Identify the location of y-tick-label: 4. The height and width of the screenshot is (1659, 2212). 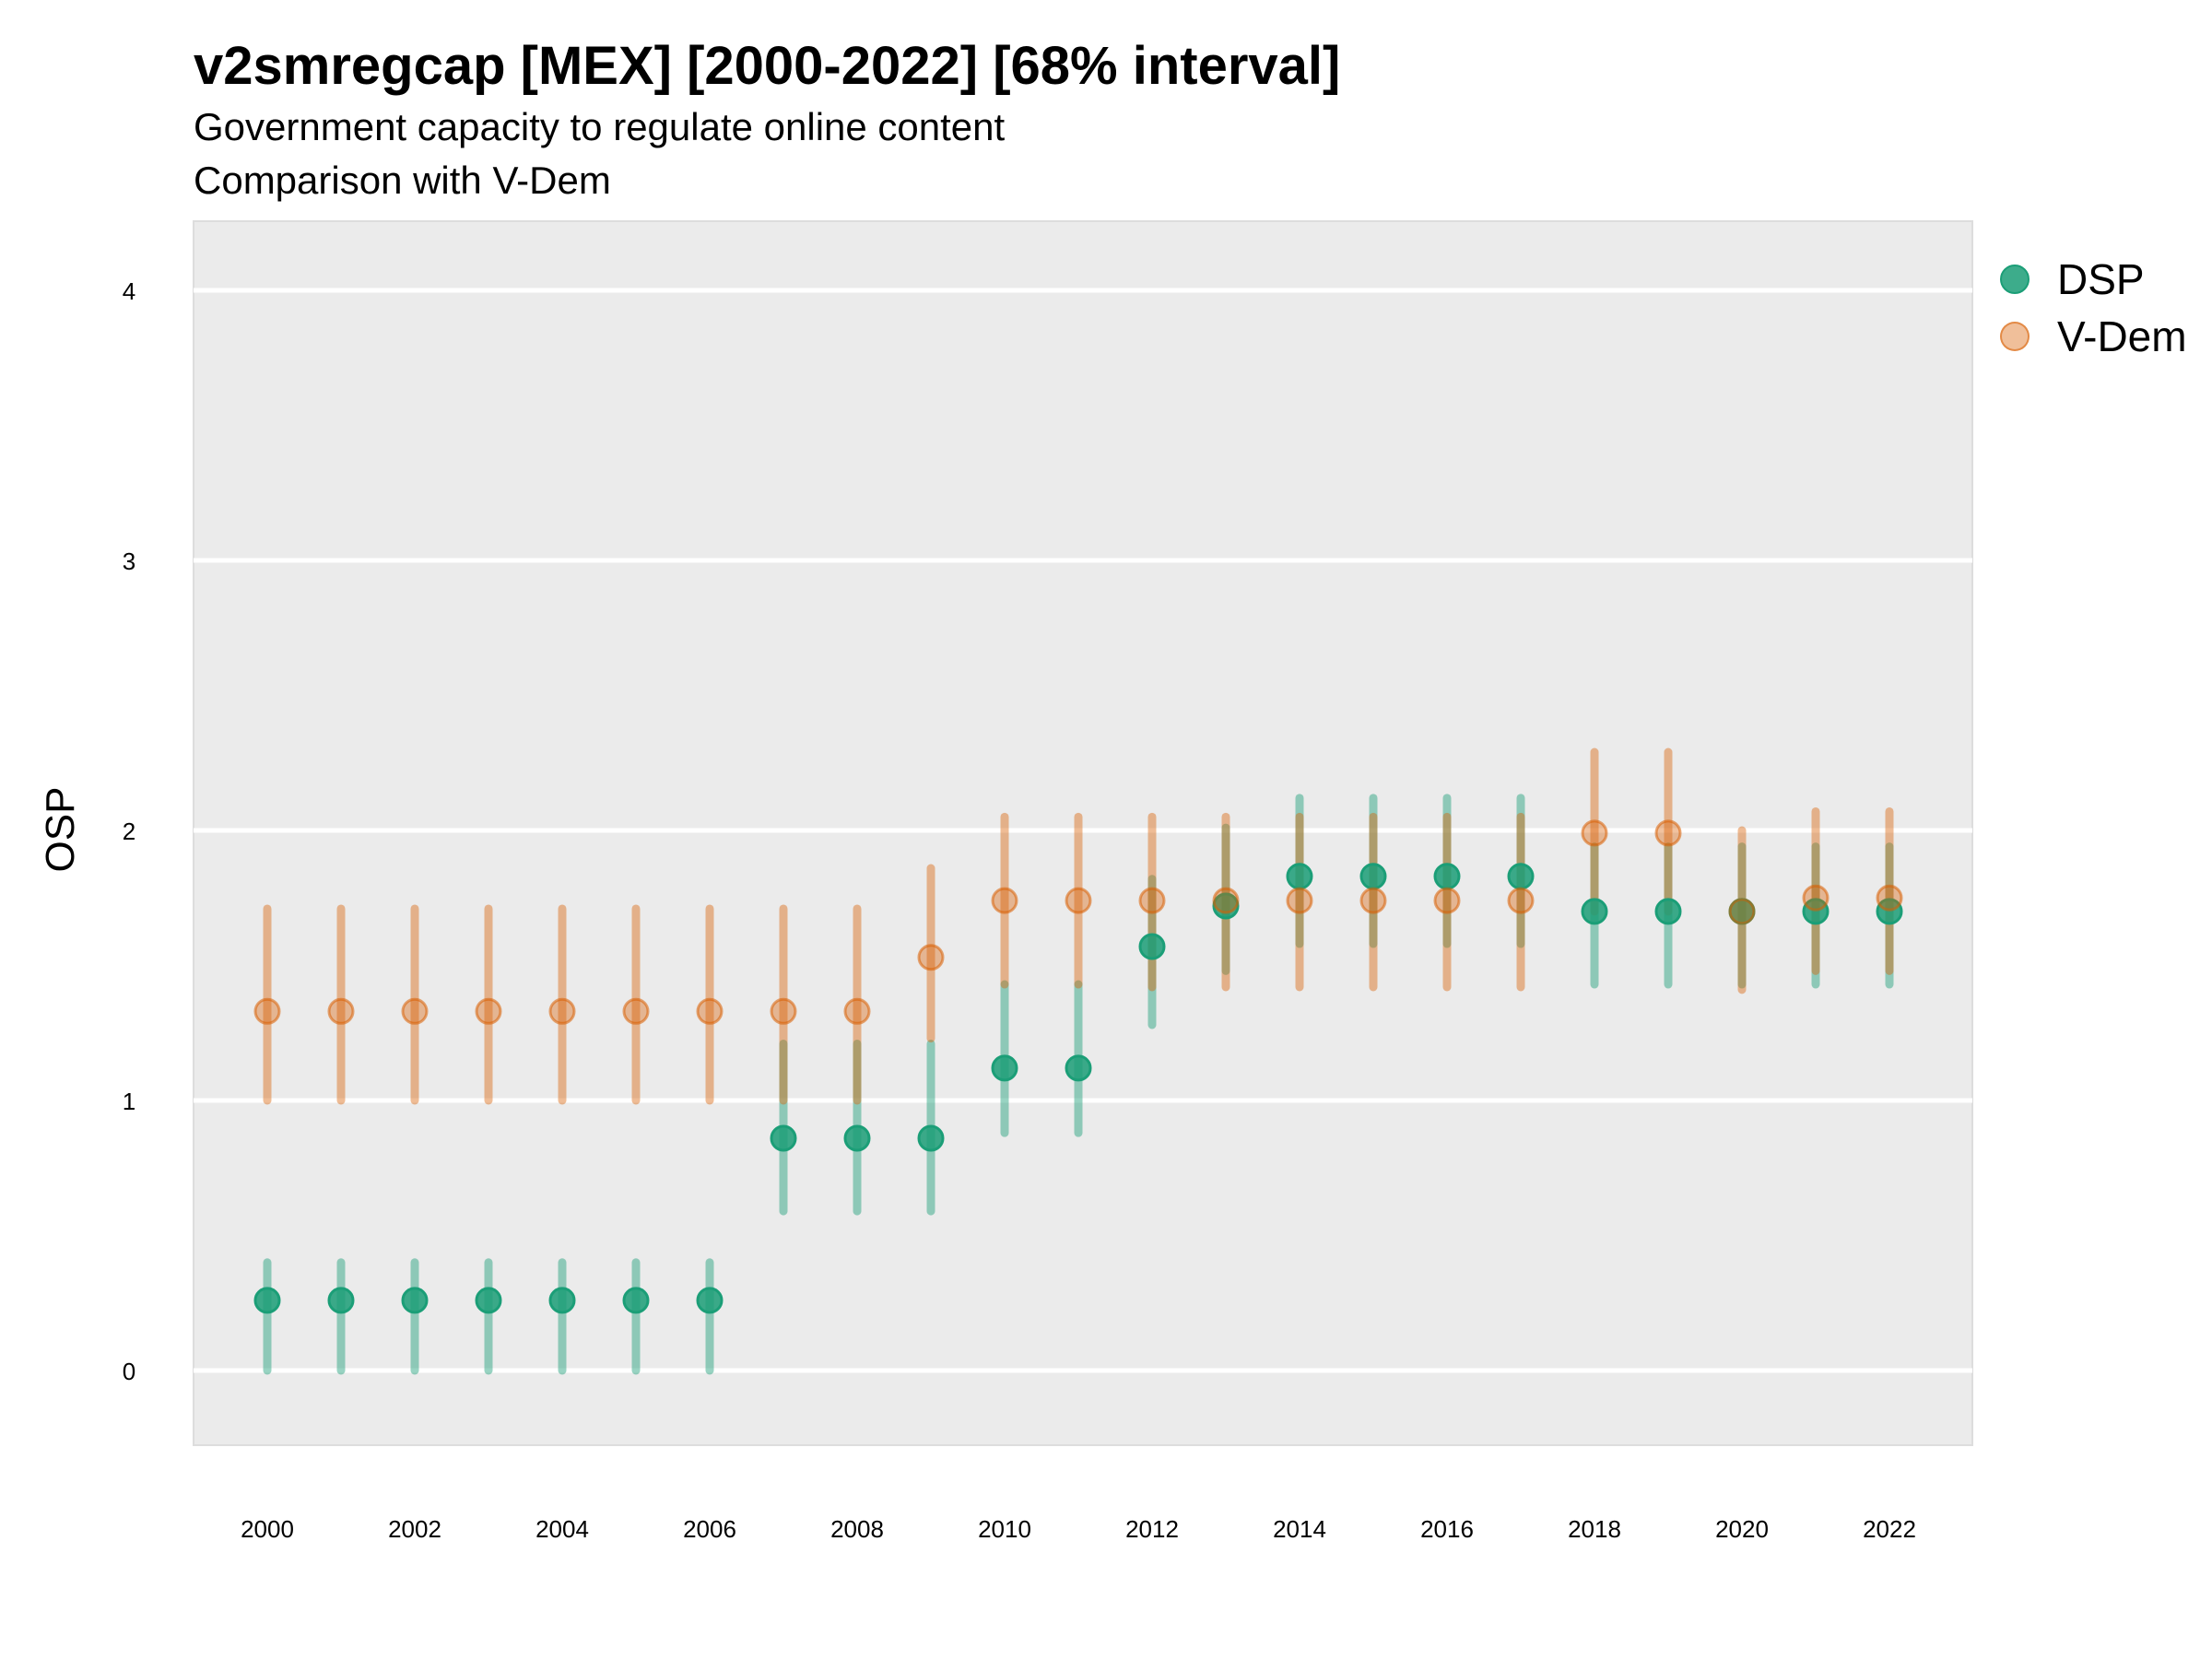
(129, 291).